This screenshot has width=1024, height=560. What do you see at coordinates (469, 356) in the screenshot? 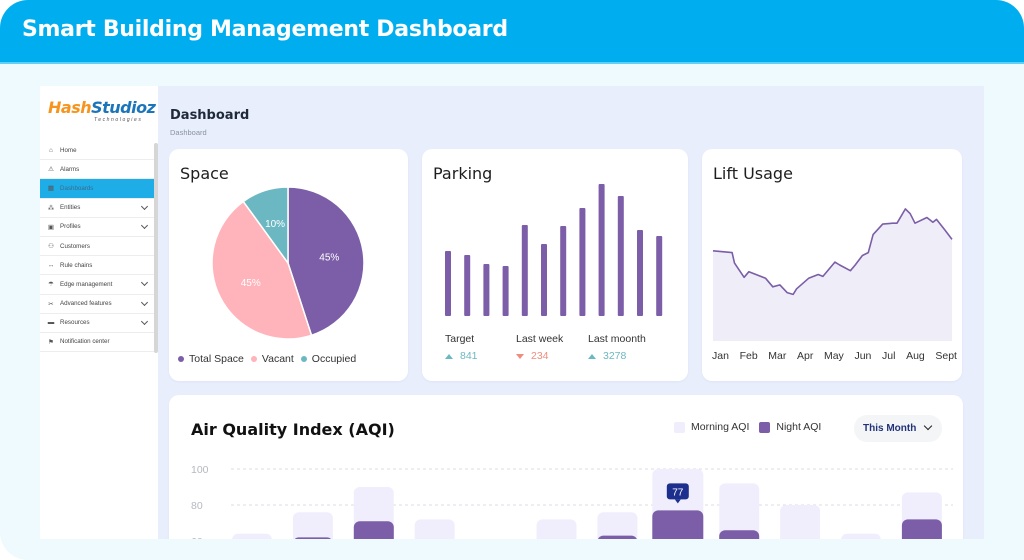
I see `stat-number: 841` at bounding box center [469, 356].